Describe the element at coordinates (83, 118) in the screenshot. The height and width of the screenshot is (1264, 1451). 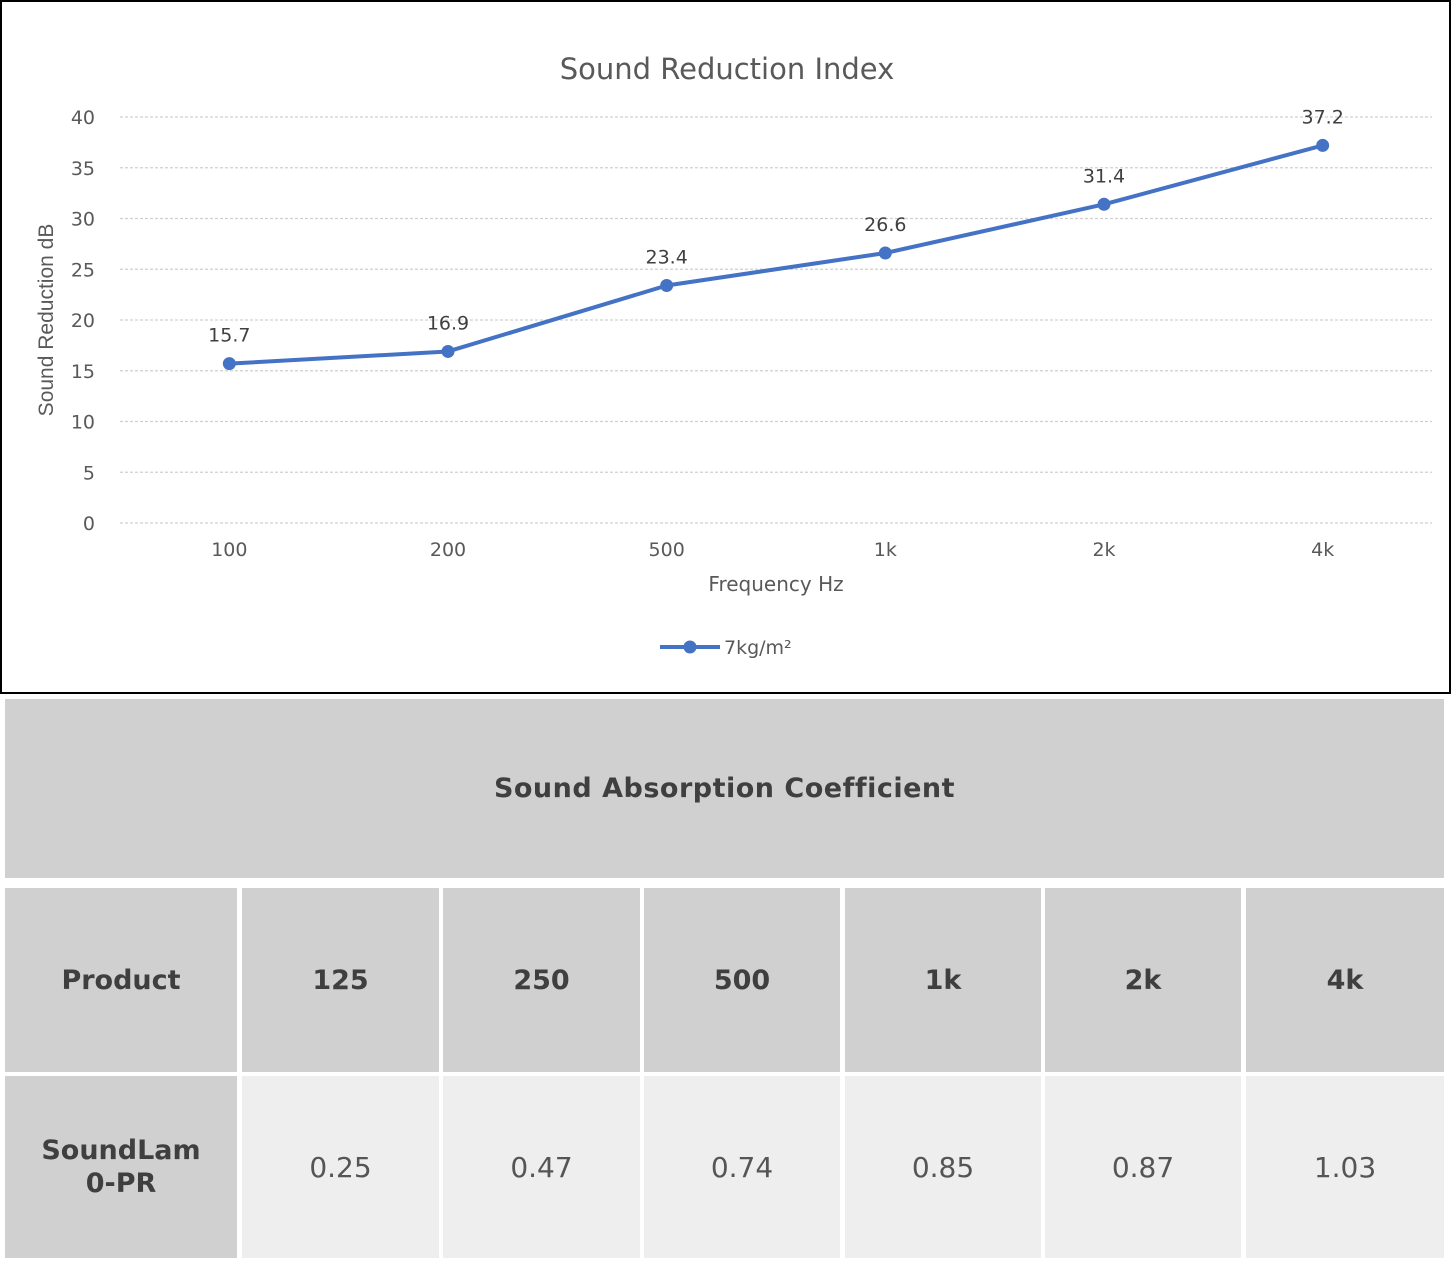
I see `y-tick-label-40: 40` at that location.